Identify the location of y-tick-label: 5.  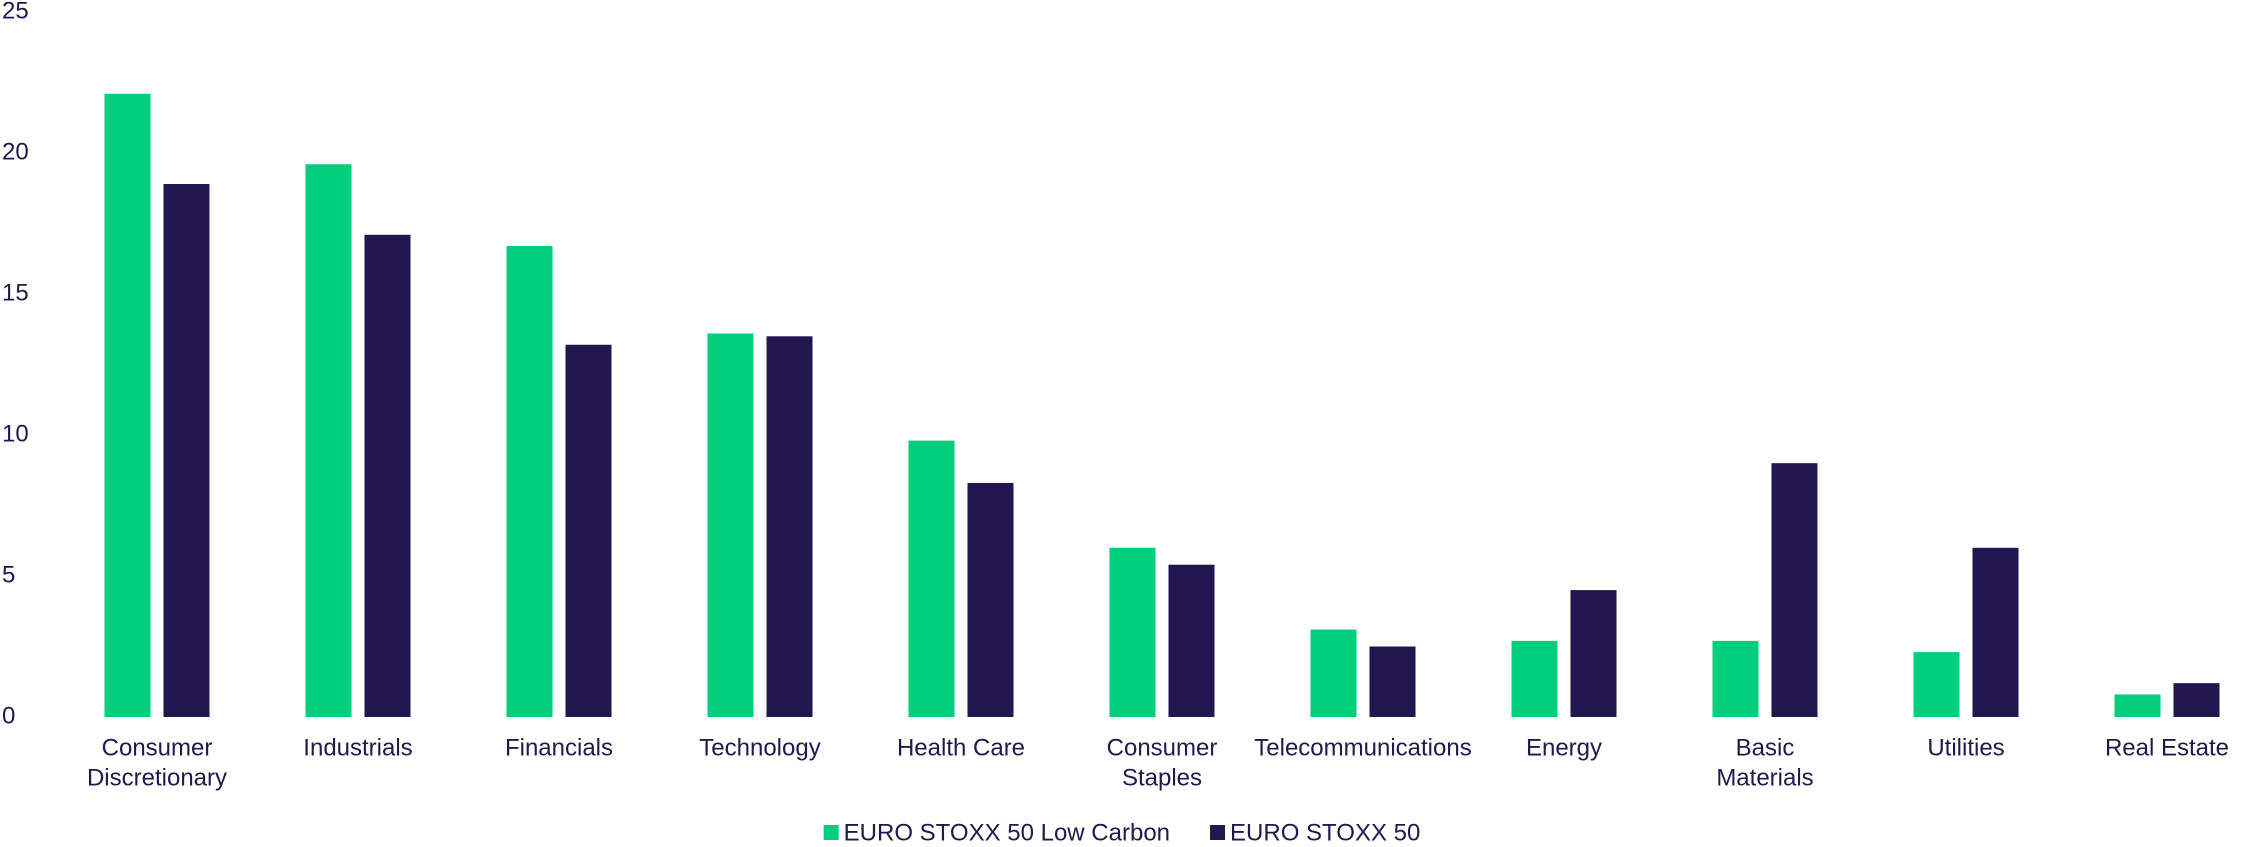
(8, 574).